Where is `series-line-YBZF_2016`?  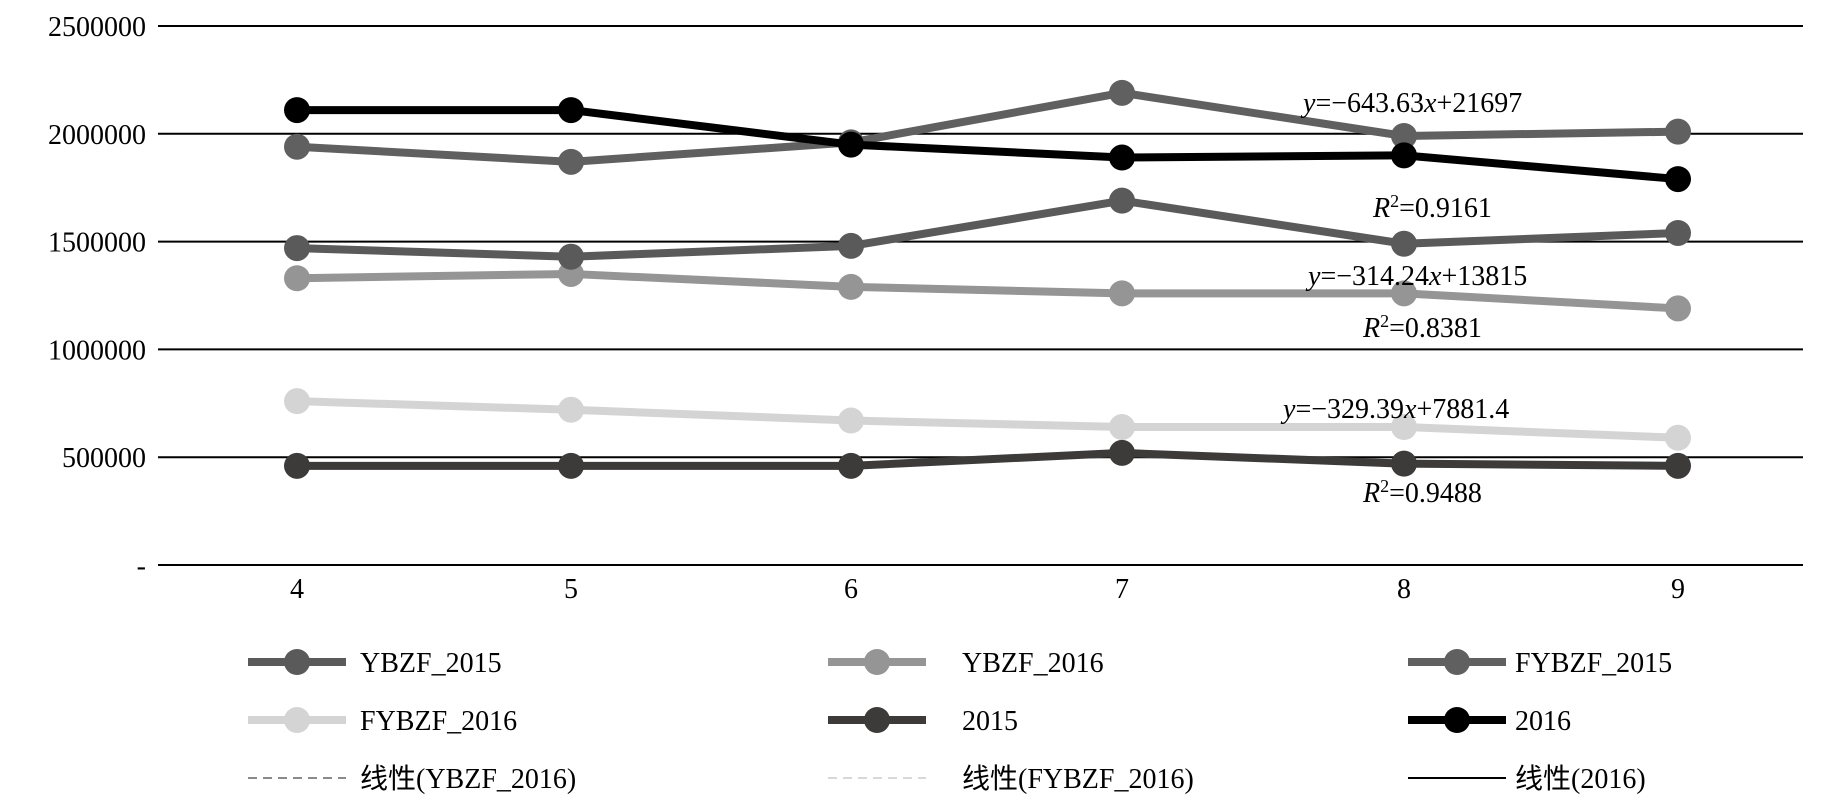 series-line-YBZF_2016 is located at coordinates (987, 291).